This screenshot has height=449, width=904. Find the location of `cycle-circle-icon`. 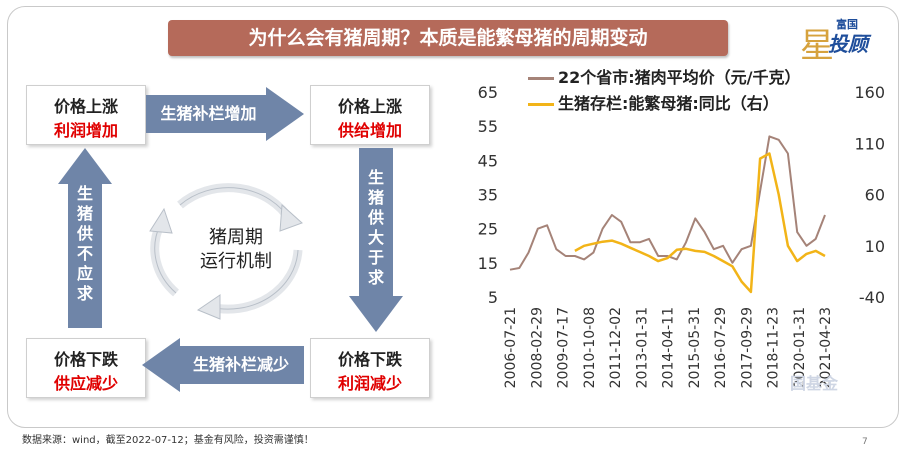

cycle-circle-icon is located at coordinates (226, 251).